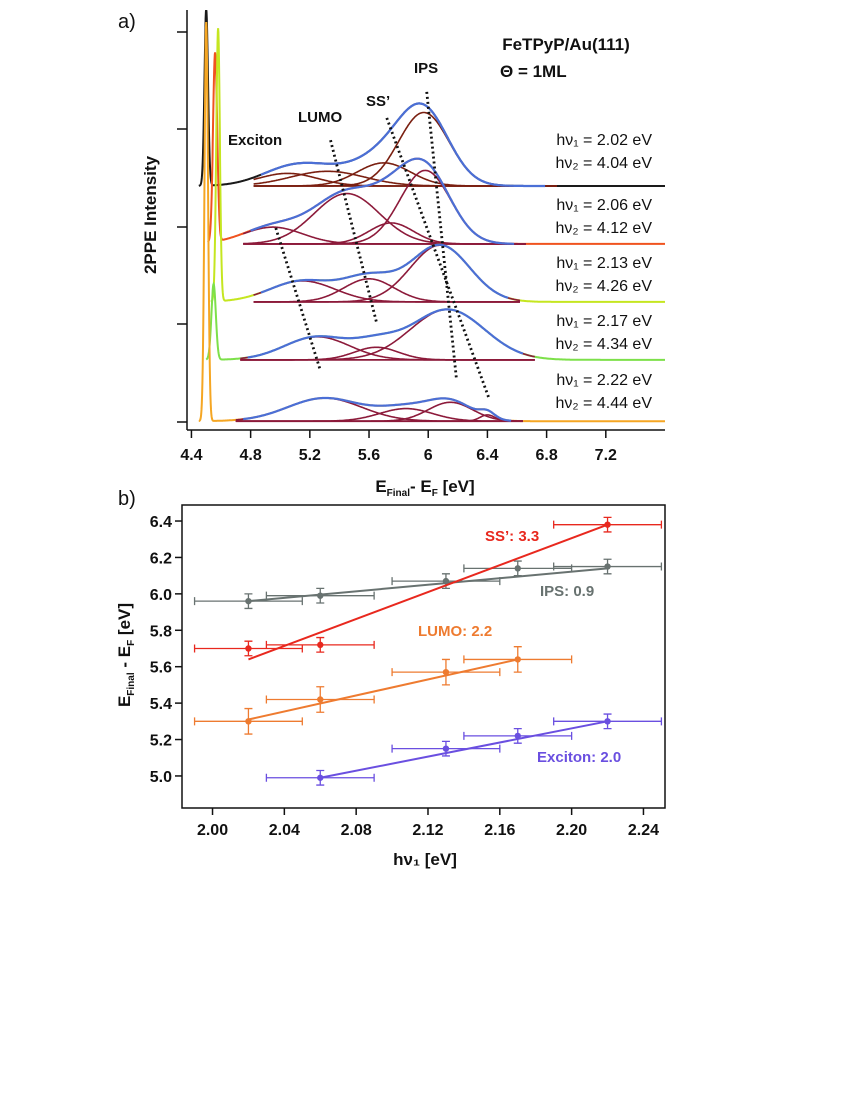 This screenshot has width=850, height=1100. I want to click on y-tick-label: 6.0, so click(161, 595).